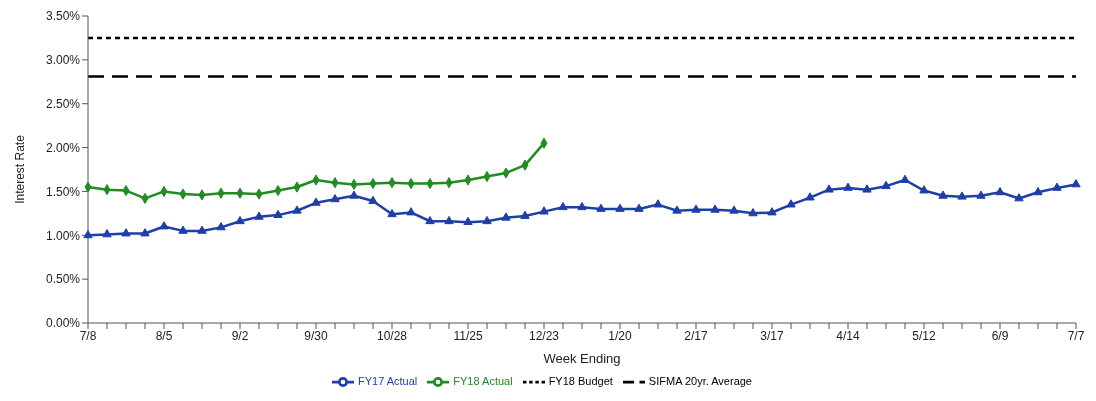 The height and width of the screenshot is (401, 1096). What do you see at coordinates (240, 335) in the screenshot?
I see `x-tick-label: 9/2` at bounding box center [240, 335].